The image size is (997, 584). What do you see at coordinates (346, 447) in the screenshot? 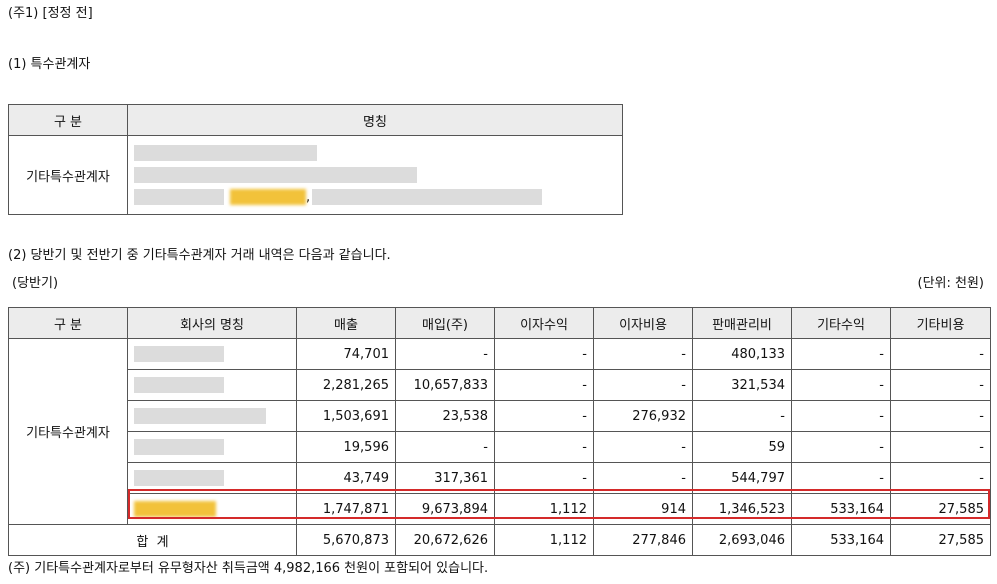
I see `value-cell: 19,596` at bounding box center [346, 447].